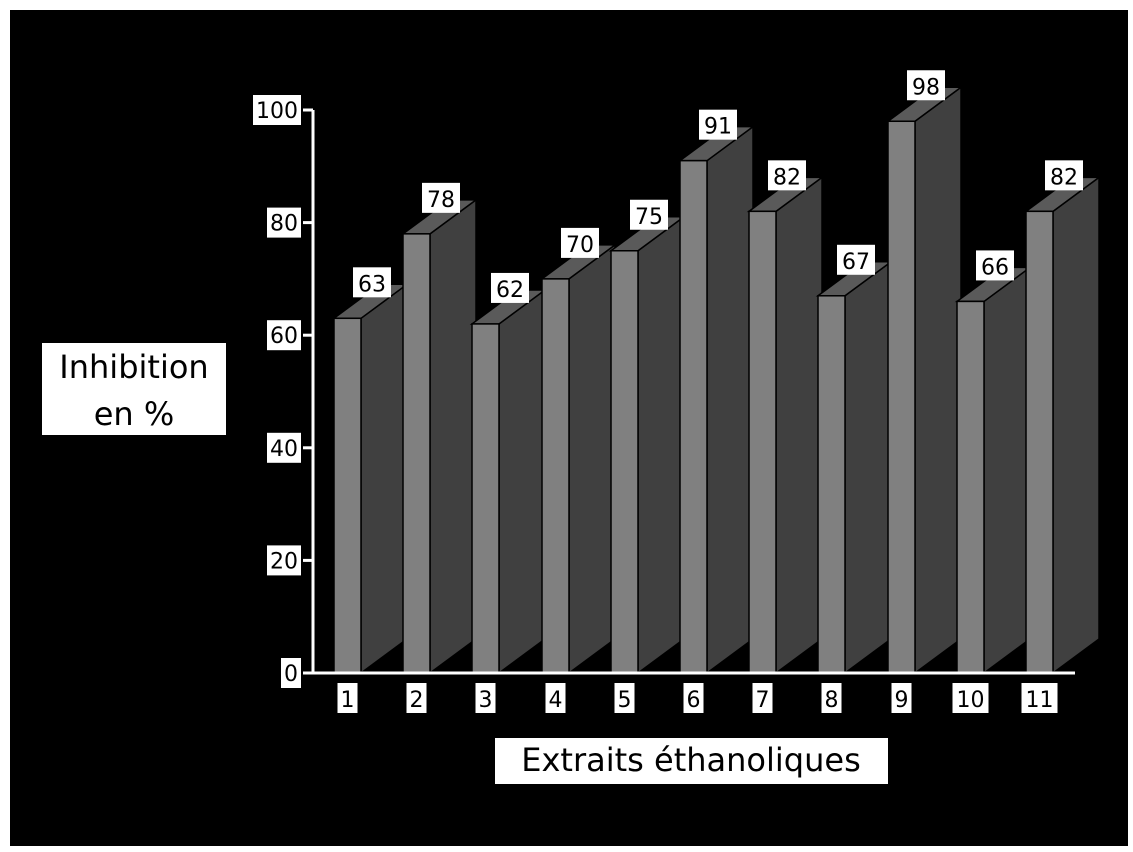 The width and height of the screenshot is (1133, 852). What do you see at coordinates (718, 127) in the screenshot?
I see `data-label-text: 91` at bounding box center [718, 127].